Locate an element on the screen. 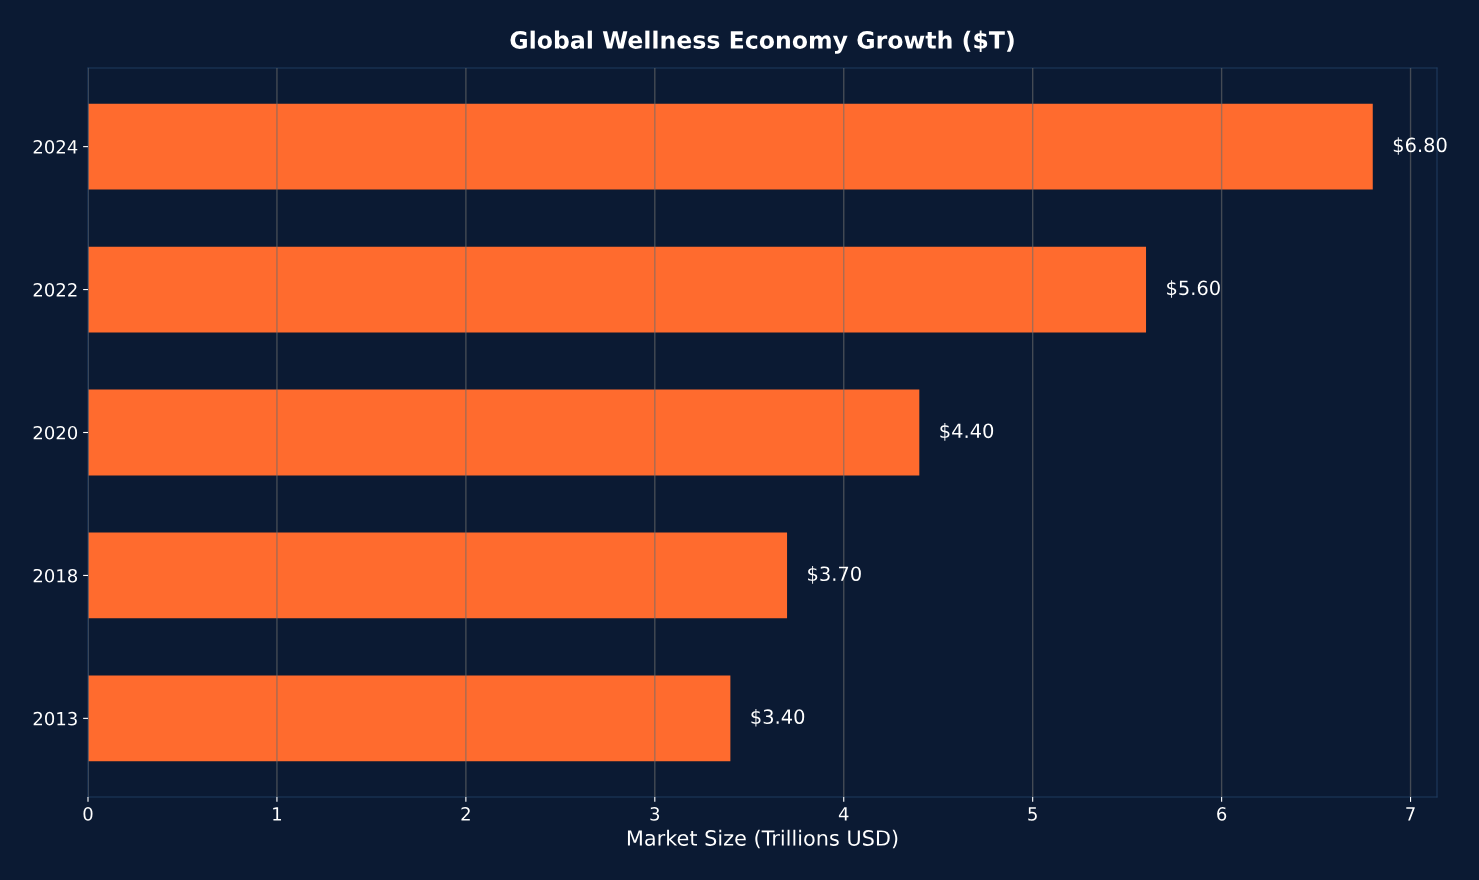 Image resolution: width=1479 pixels, height=880 pixels. y-tick-label: 2018 is located at coordinates (55, 575).